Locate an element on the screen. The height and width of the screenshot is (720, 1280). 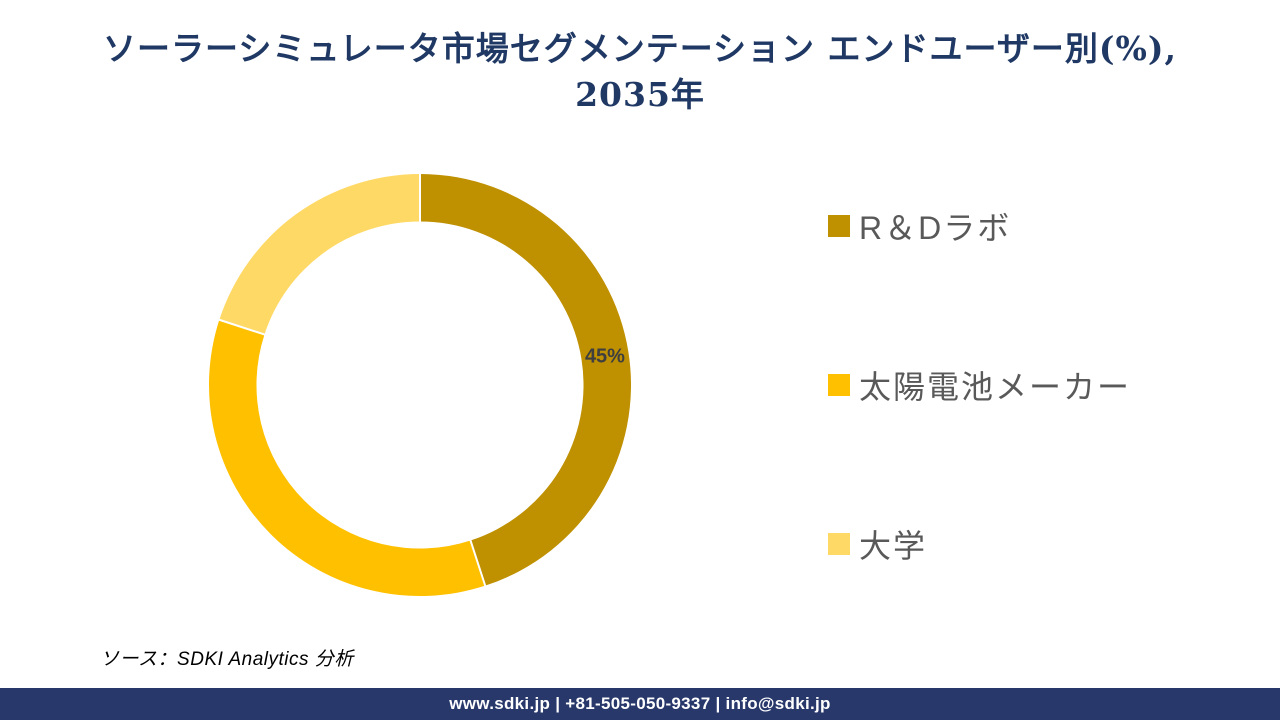
legend-item-rd-lab: R＆Dラボ is located at coordinates (919, 226).